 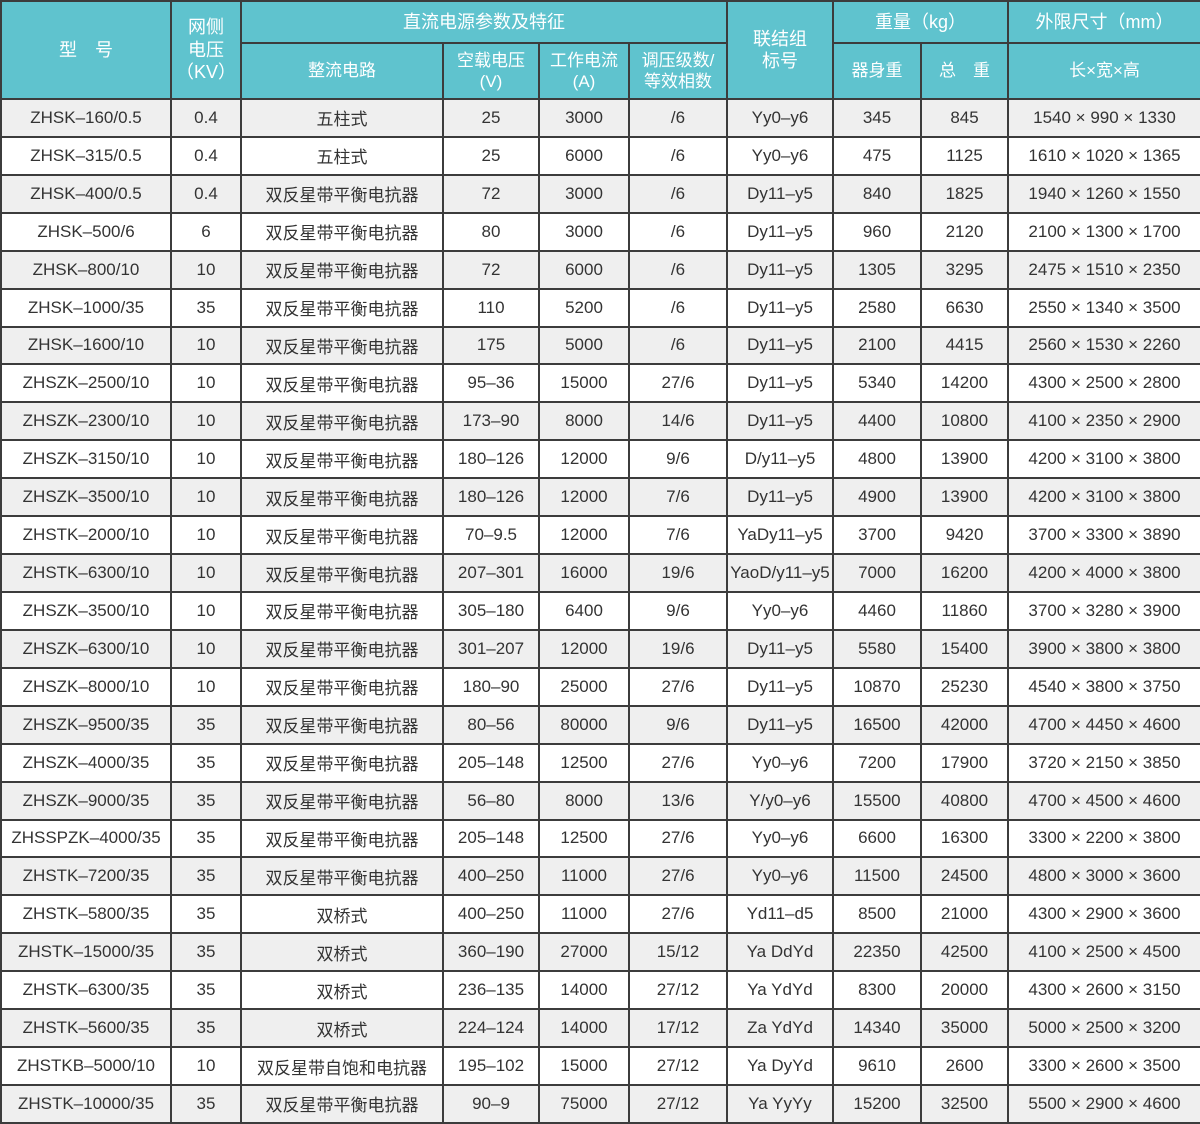 I want to click on cell-body-weight: 2580, so click(x=877, y=307).